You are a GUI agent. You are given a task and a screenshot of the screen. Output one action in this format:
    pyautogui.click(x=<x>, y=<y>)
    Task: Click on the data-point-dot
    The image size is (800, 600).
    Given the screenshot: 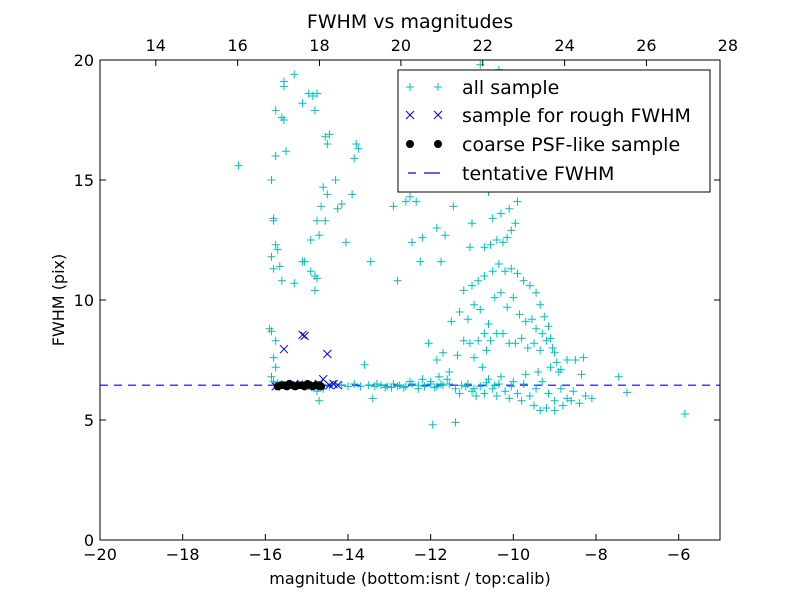 What is the action you would take?
    pyautogui.click(x=321, y=386)
    